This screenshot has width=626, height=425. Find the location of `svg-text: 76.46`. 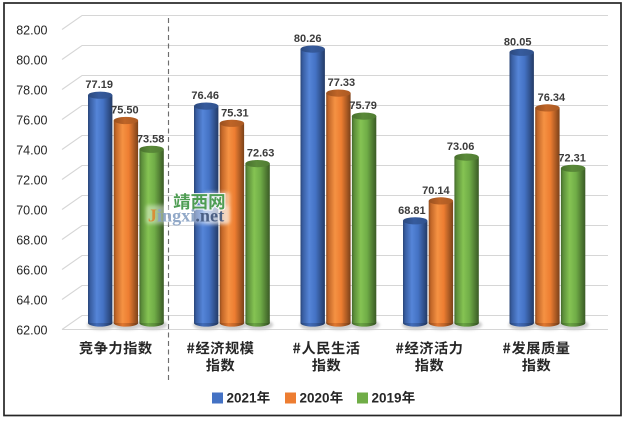

svg-text: 76.46 is located at coordinates (205, 96).